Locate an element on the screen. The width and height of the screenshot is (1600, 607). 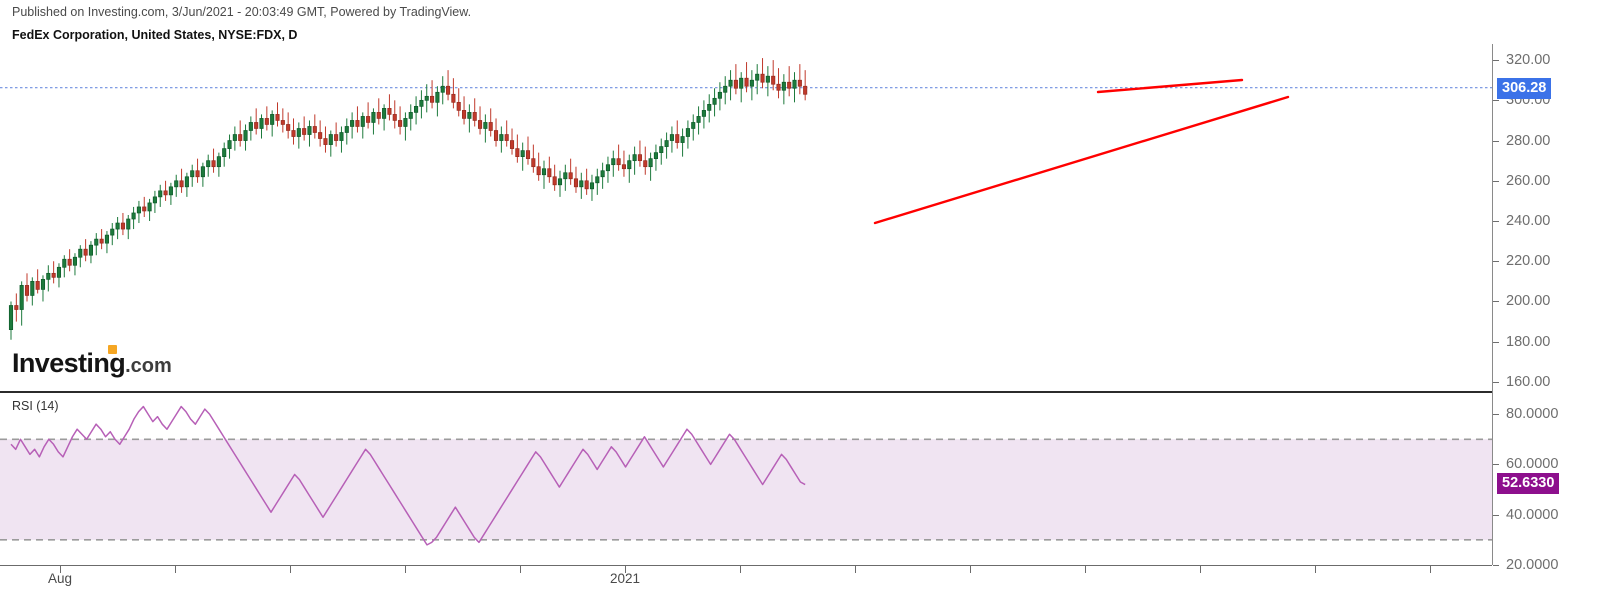
rsi-legend-label: RSI (14) is located at coordinates (35, 406).